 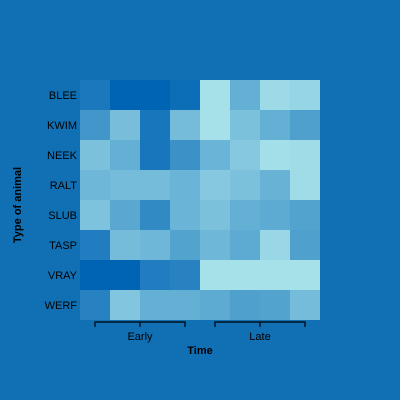 What do you see at coordinates (62, 126) in the screenshot?
I see `y-tick-label: KWIM` at bounding box center [62, 126].